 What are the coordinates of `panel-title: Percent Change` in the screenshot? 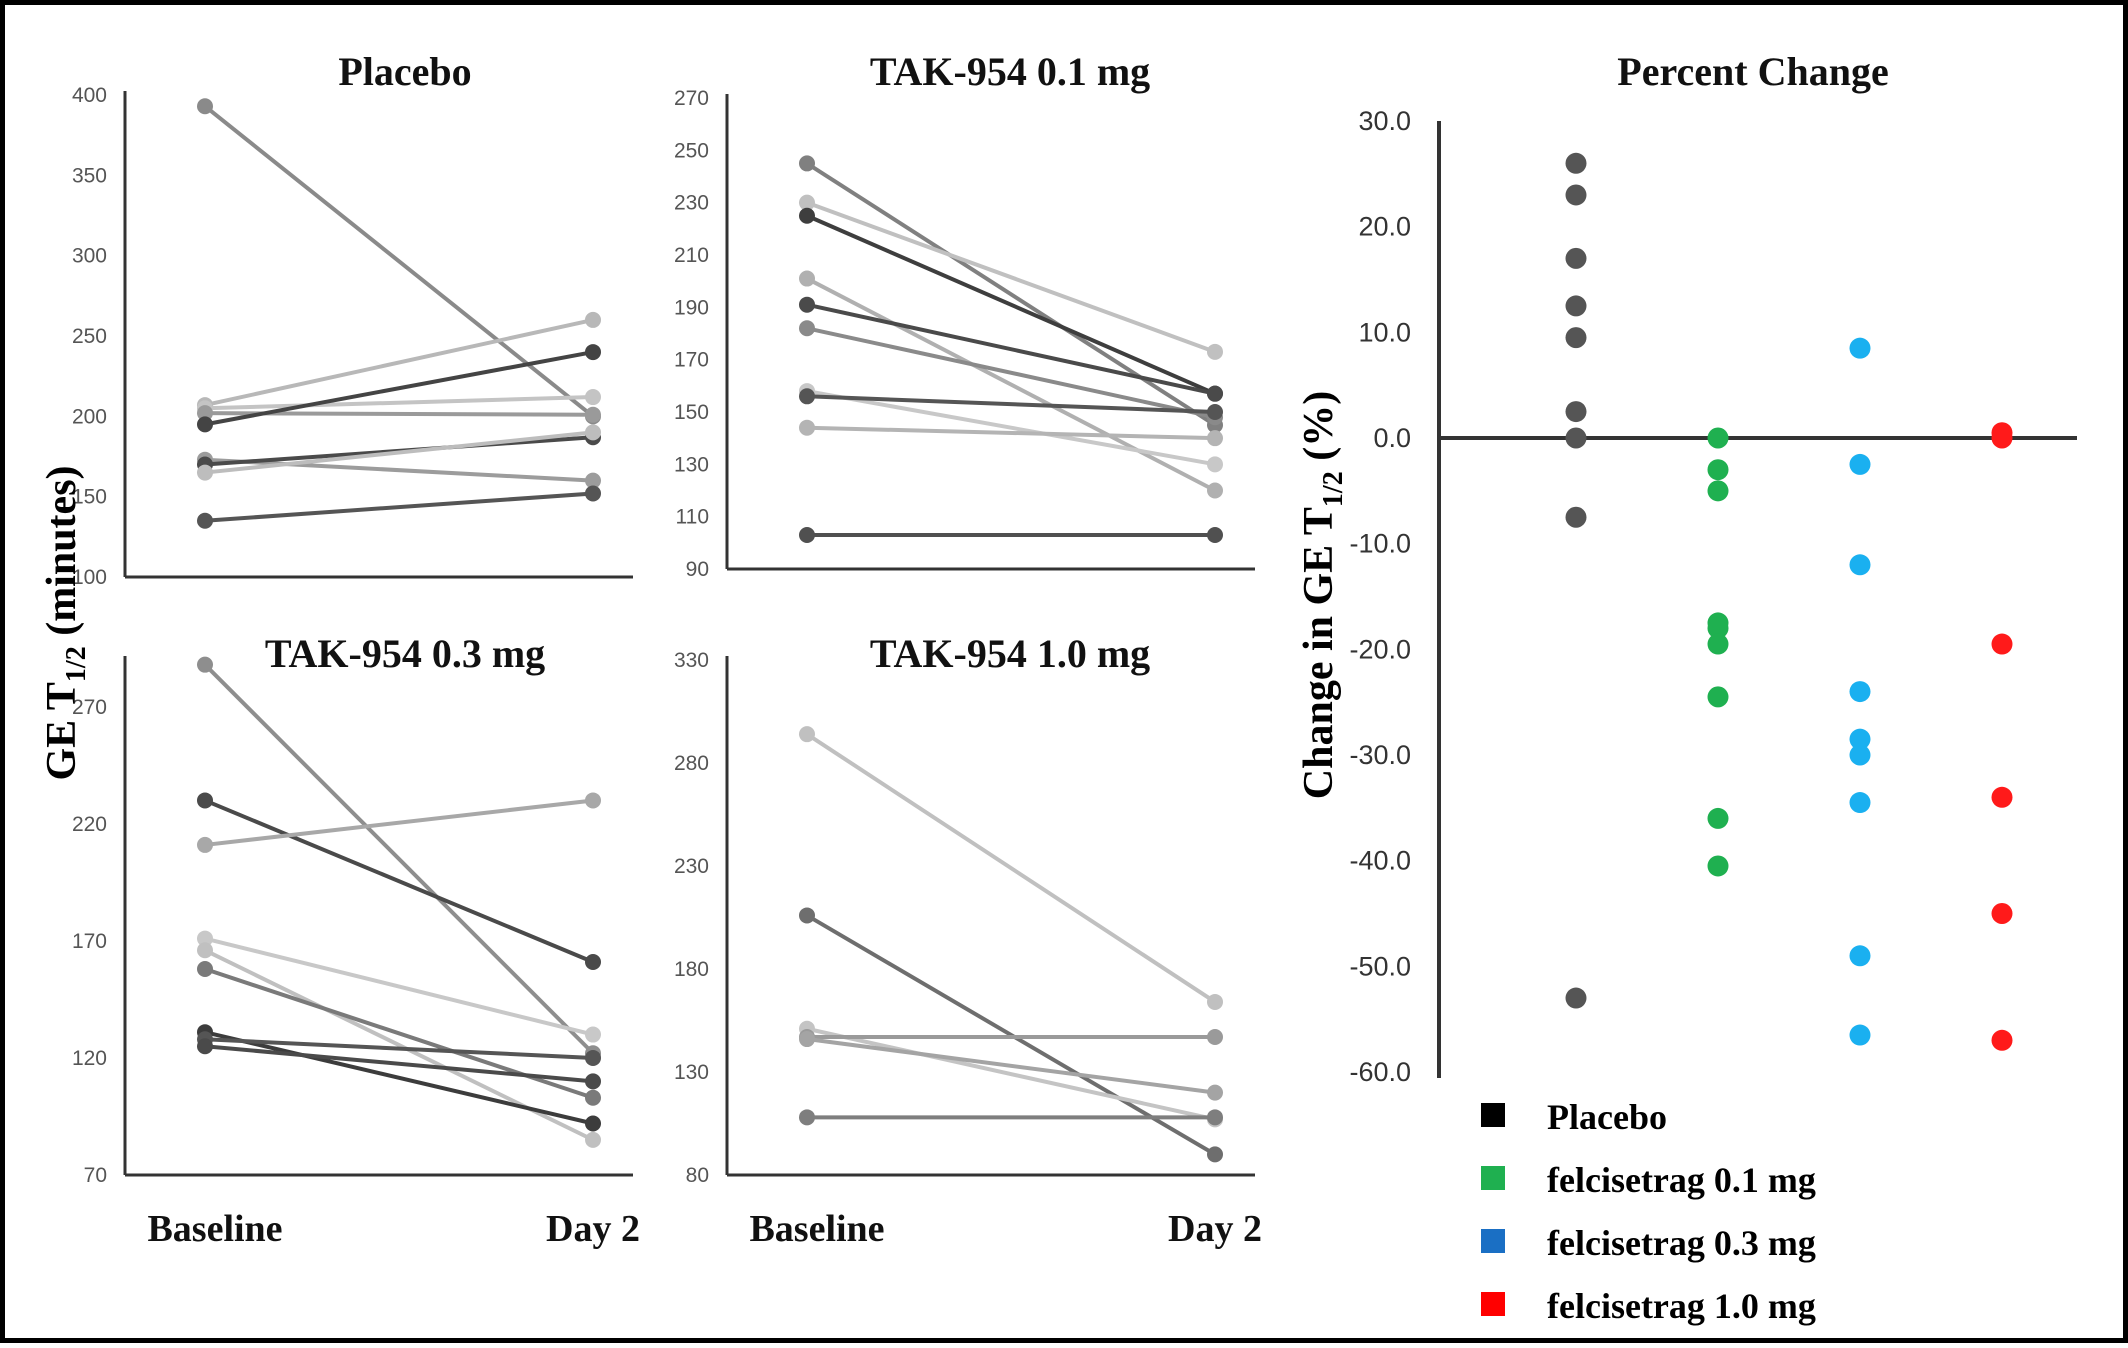 It's located at (1752, 71).